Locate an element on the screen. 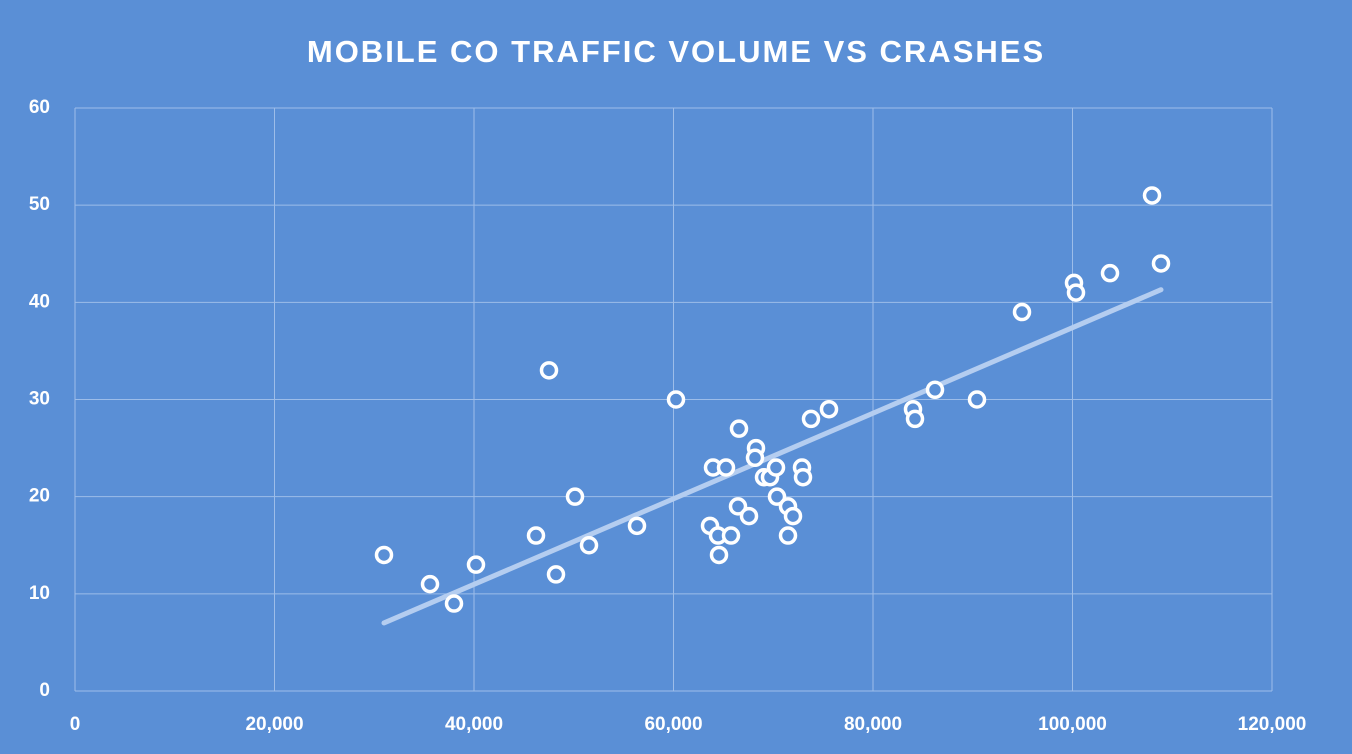 The height and width of the screenshot is (754, 1352). x-tick-label: 100,000 is located at coordinates (1072, 724).